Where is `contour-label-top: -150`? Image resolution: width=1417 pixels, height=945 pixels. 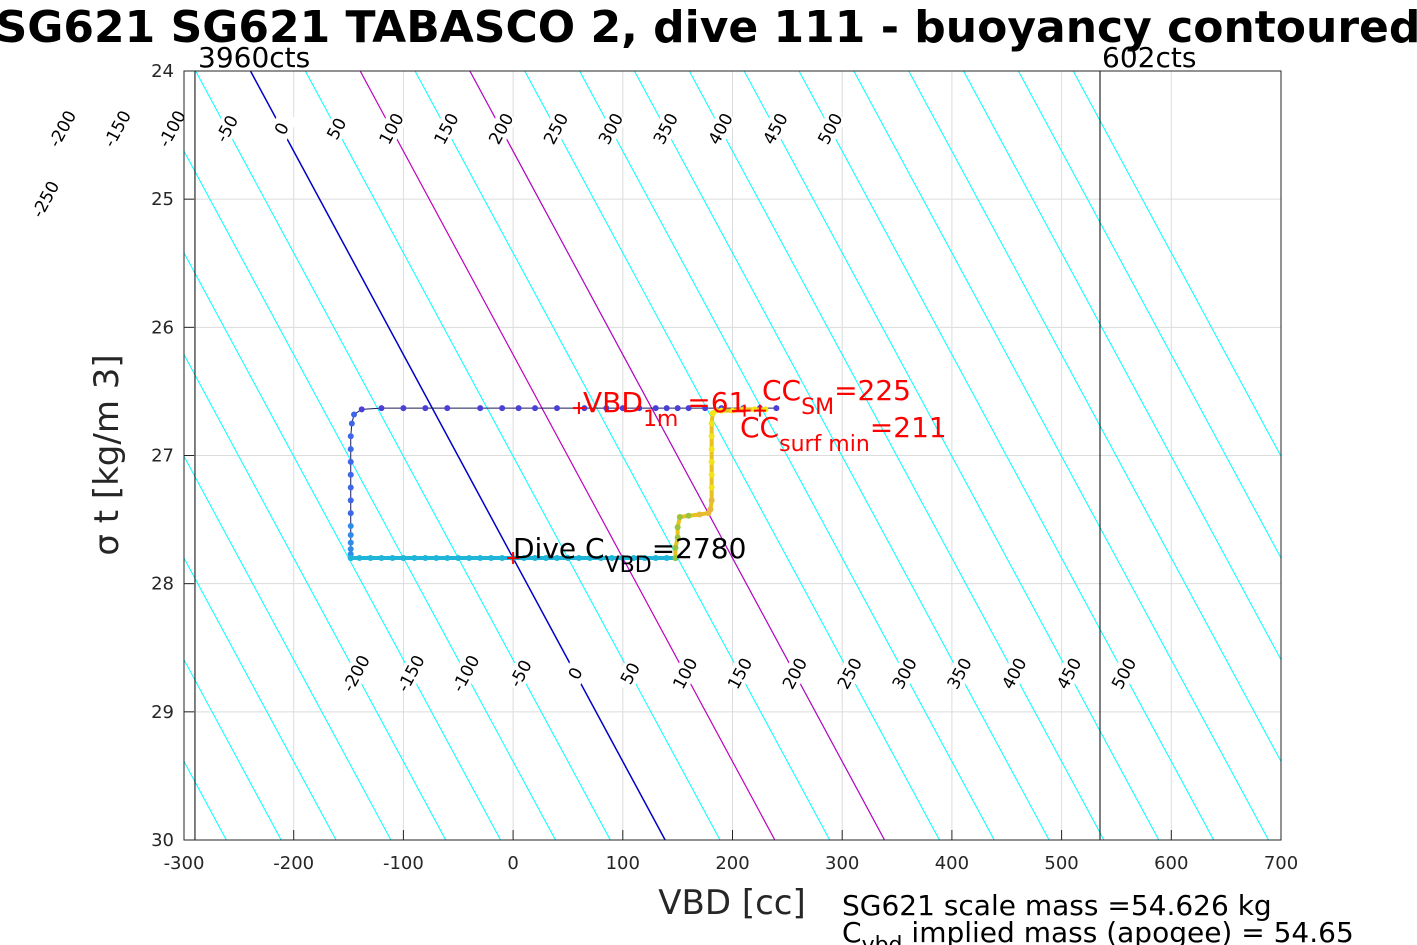
contour-label-top: -150 is located at coordinates (118, 128).